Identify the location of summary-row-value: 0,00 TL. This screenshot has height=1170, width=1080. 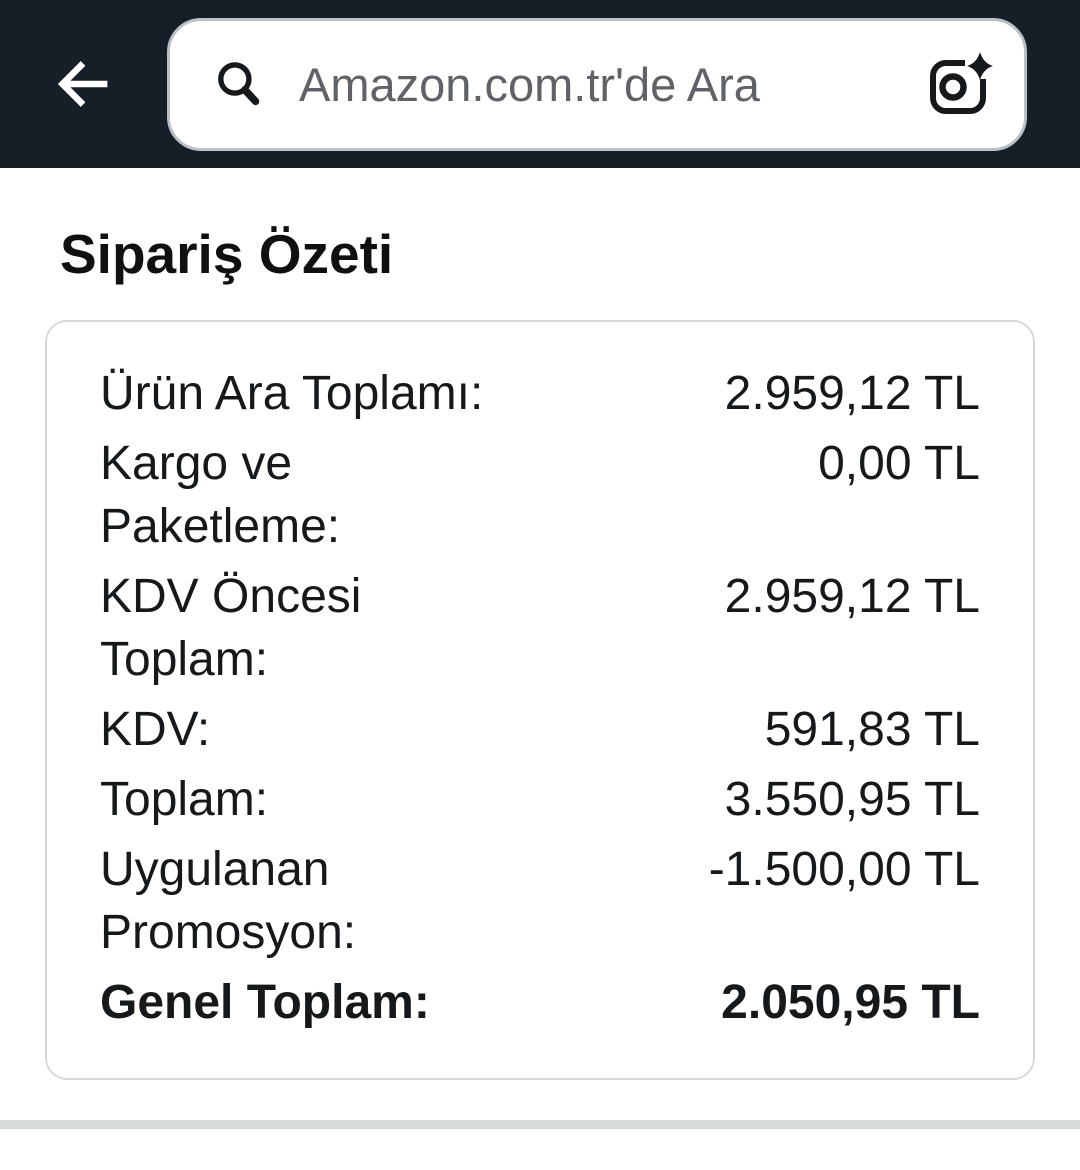
(899, 463).